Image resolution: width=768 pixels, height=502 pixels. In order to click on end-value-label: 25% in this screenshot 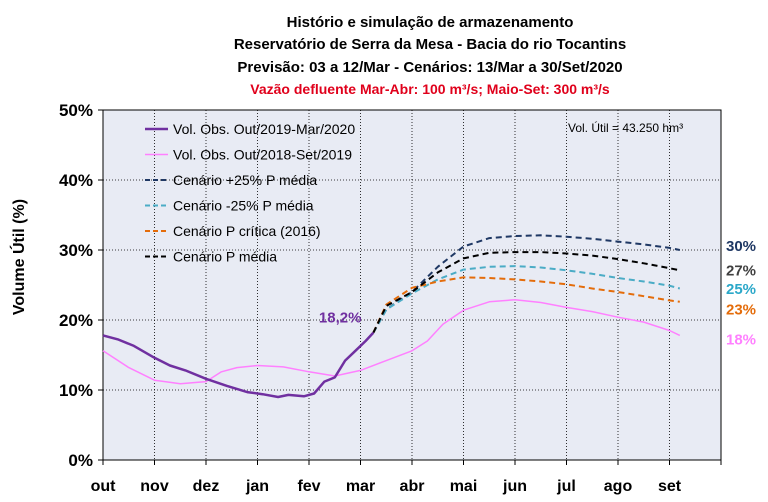, I will do `click(741, 289)`.